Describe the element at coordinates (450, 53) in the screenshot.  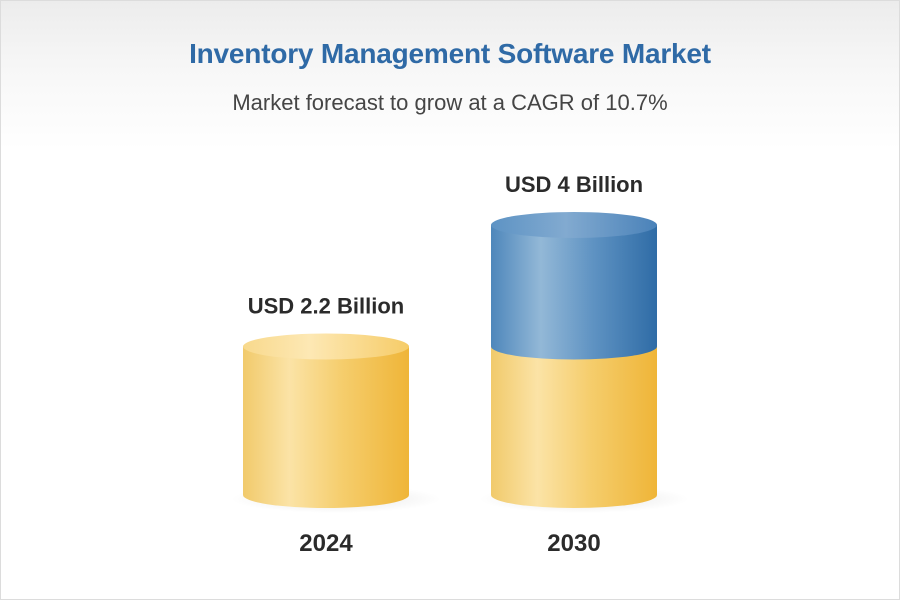
I see `chart-title: Inventory Management Software Market` at that location.